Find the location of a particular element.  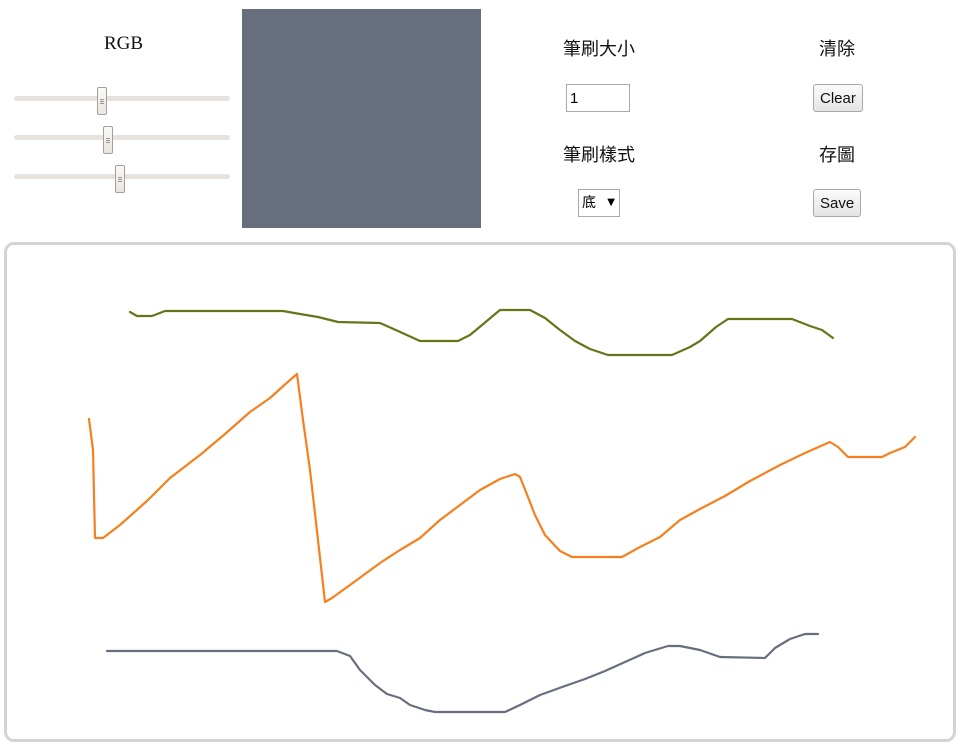

green-slider-thumb is located at coordinates (108, 140).